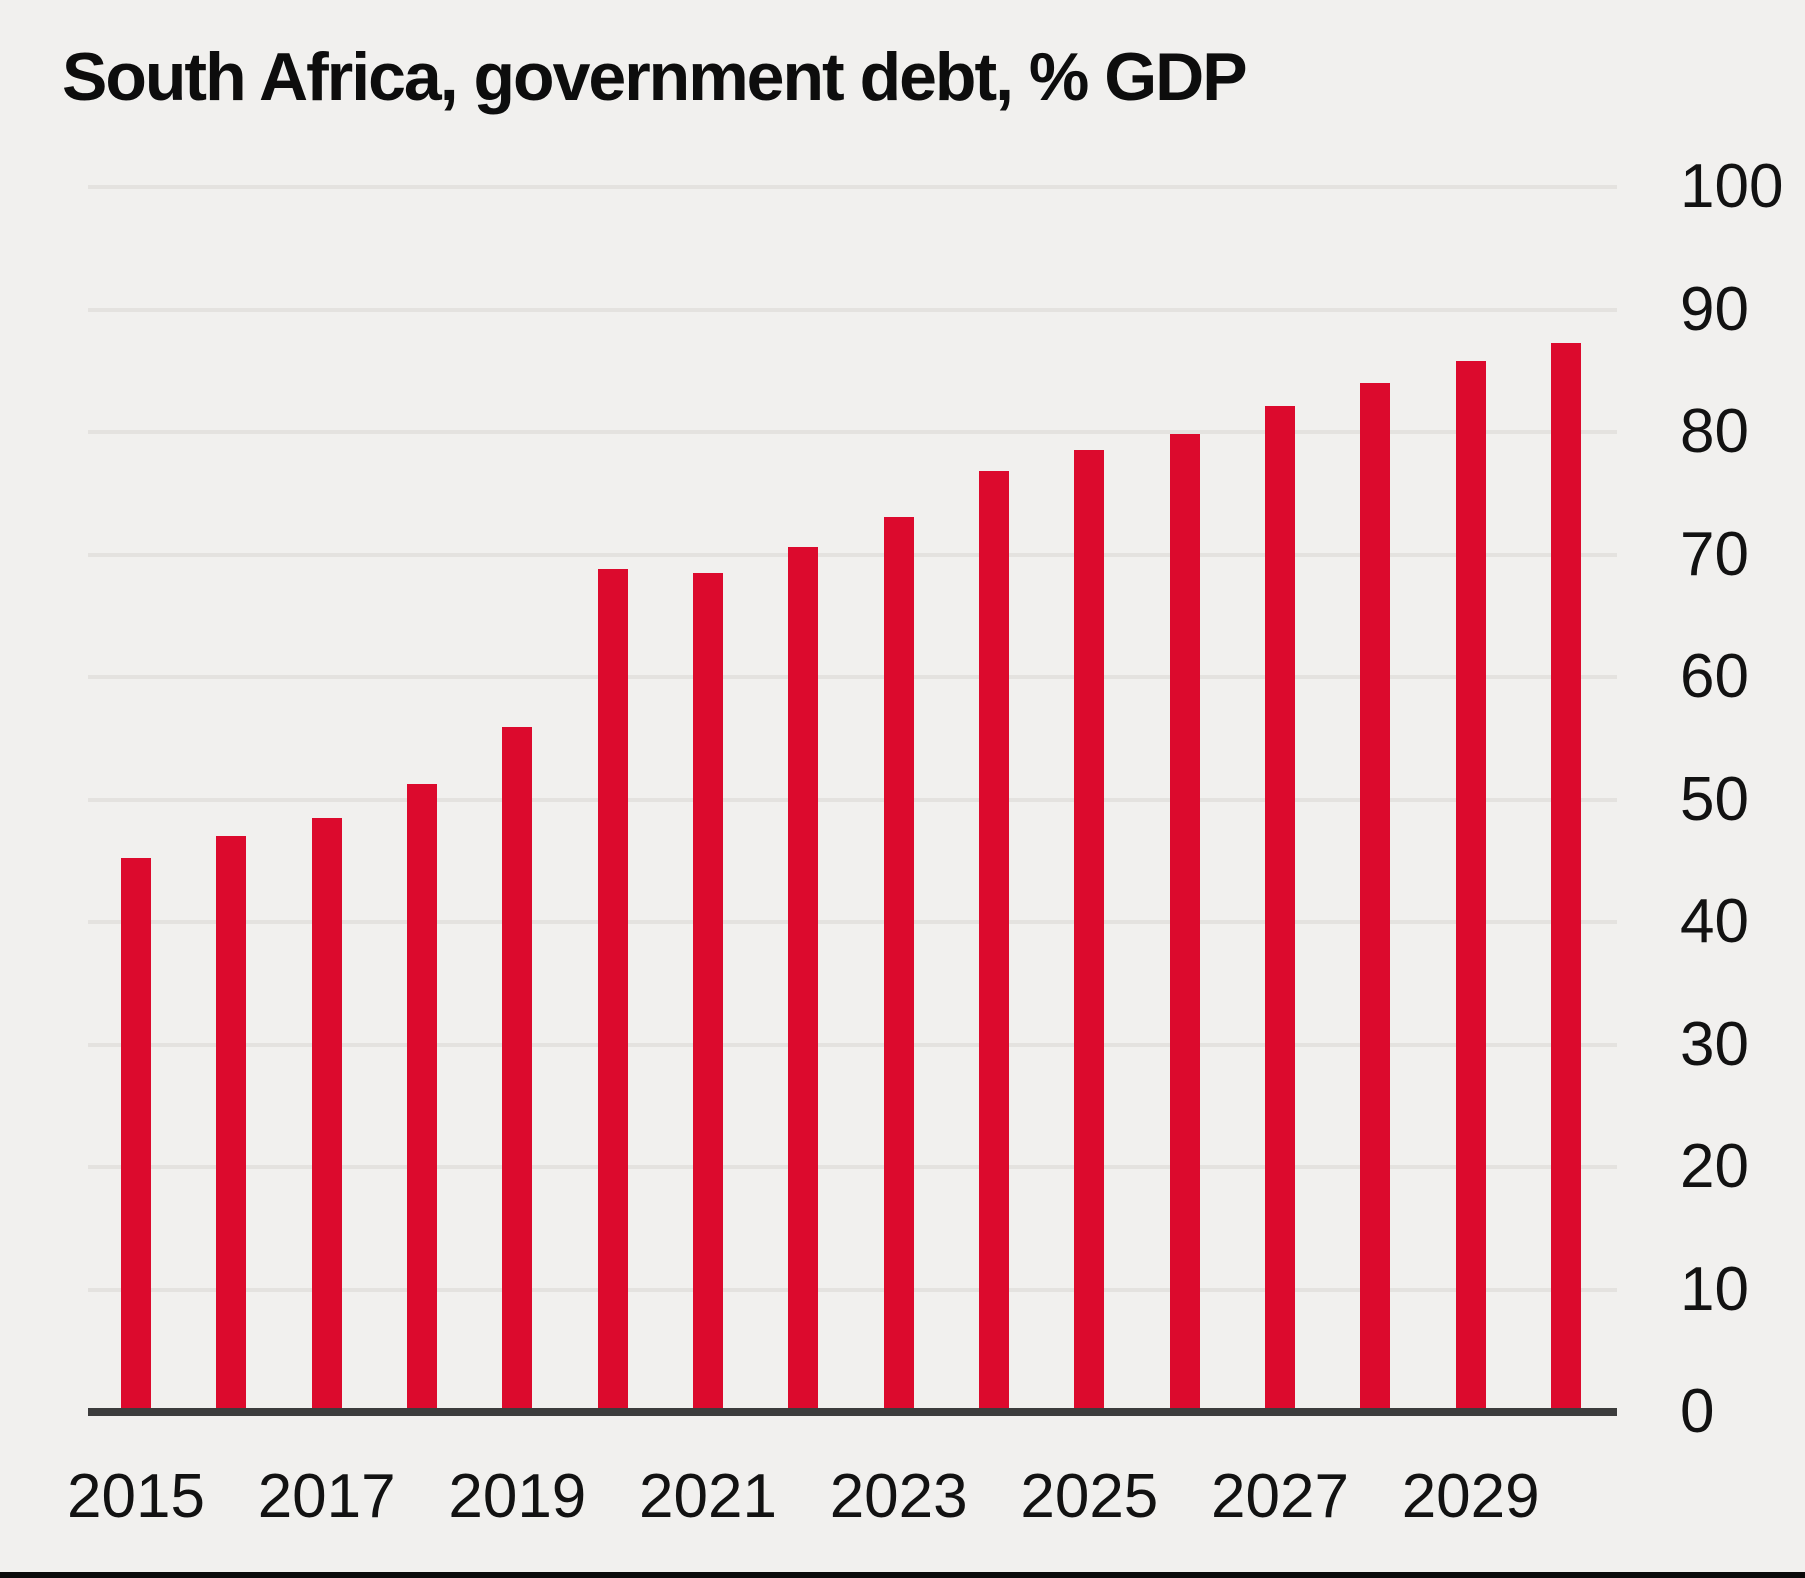 The height and width of the screenshot is (1578, 1805). What do you see at coordinates (1470, 1496) in the screenshot?
I see `x-tick-label-2029: 2029` at bounding box center [1470, 1496].